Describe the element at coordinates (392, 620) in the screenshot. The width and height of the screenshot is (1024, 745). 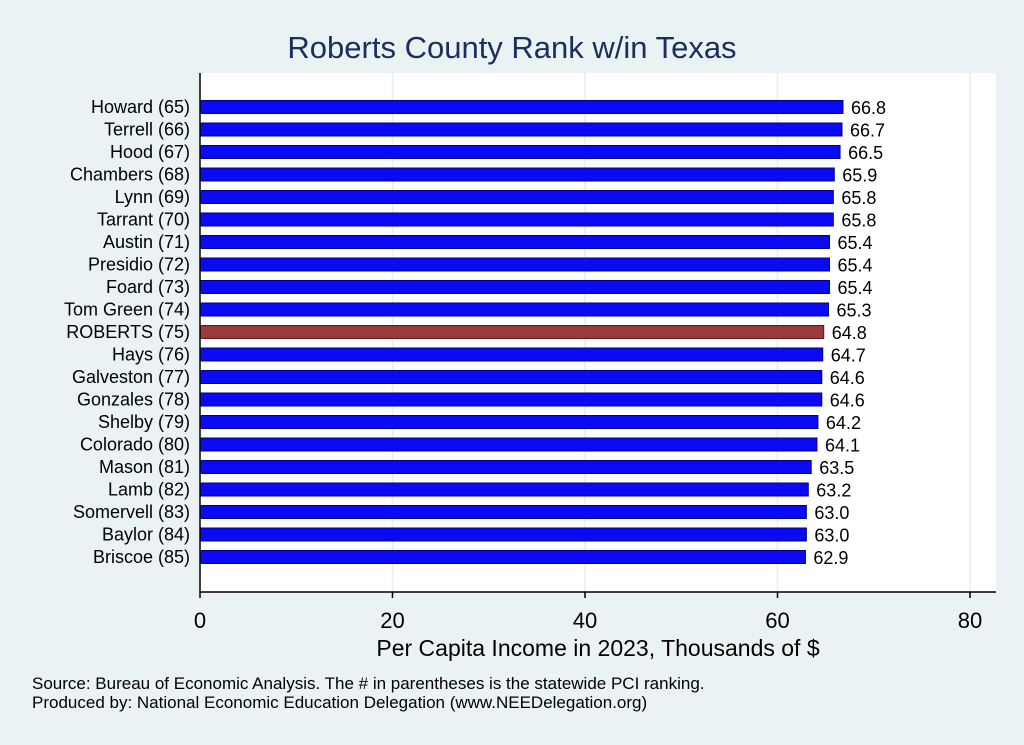
I see `x-tick-label: 20` at that location.